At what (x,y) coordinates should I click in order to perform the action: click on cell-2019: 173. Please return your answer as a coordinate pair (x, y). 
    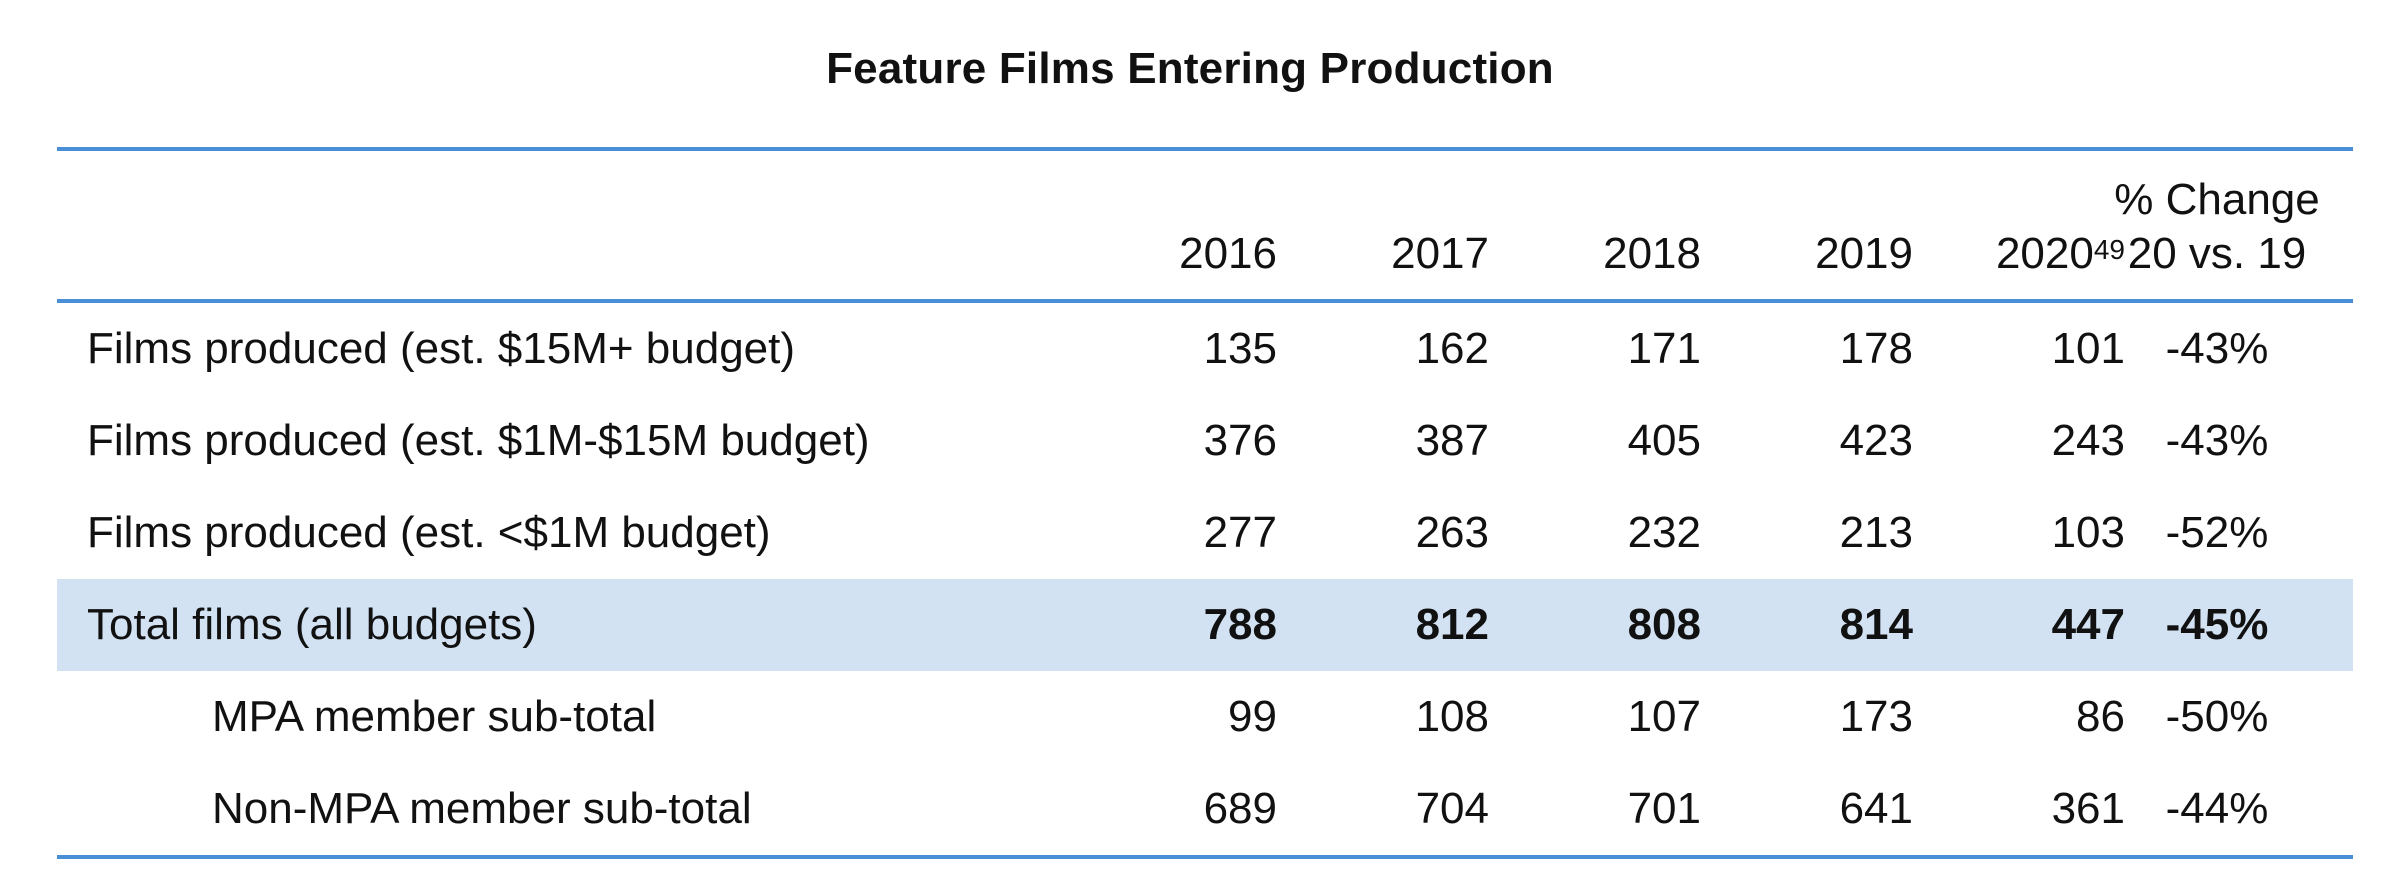
    Looking at the image, I should click on (1876, 716).